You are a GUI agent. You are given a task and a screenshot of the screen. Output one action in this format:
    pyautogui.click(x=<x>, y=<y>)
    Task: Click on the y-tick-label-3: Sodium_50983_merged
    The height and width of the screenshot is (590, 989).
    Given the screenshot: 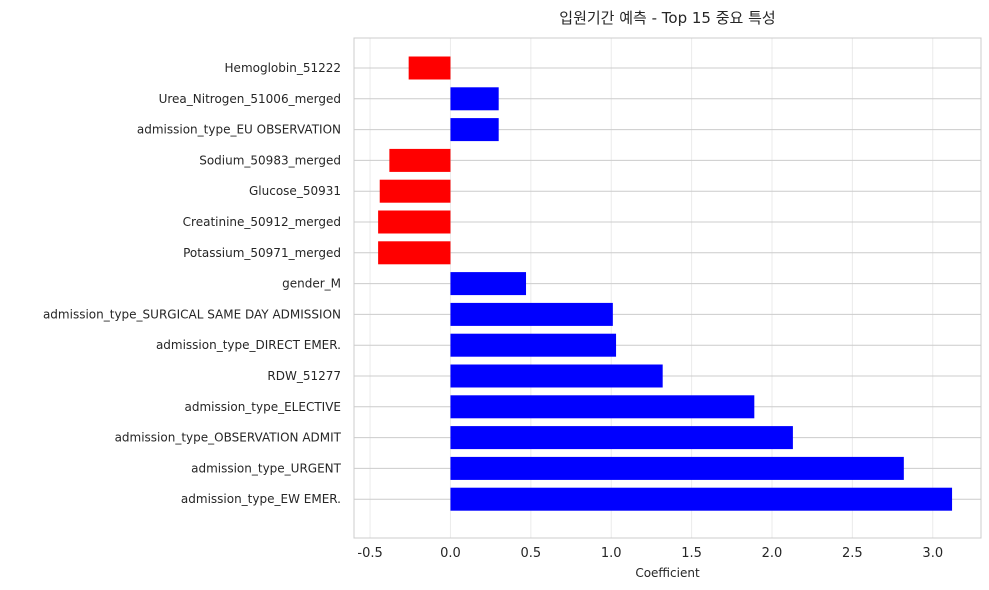 What is the action you would take?
    pyautogui.click(x=270, y=160)
    